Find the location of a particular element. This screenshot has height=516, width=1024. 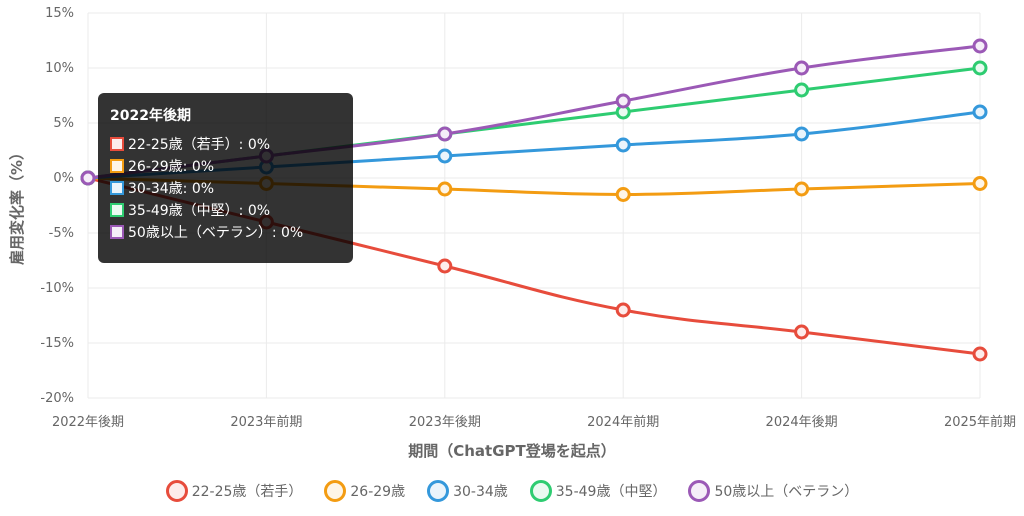

legend-item: 22-25歳（若手） is located at coordinates (234, 491).